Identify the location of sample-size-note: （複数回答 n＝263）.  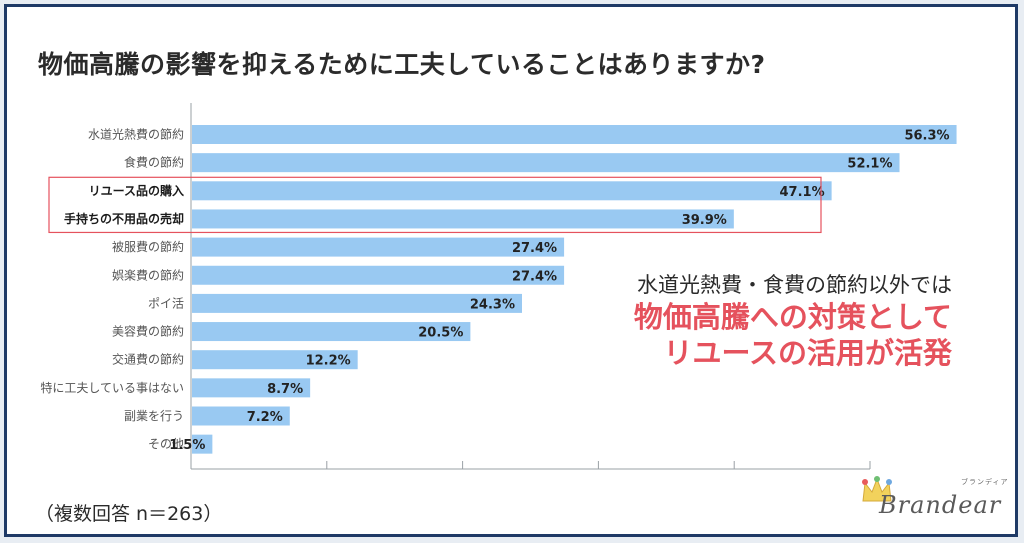
(129, 514).